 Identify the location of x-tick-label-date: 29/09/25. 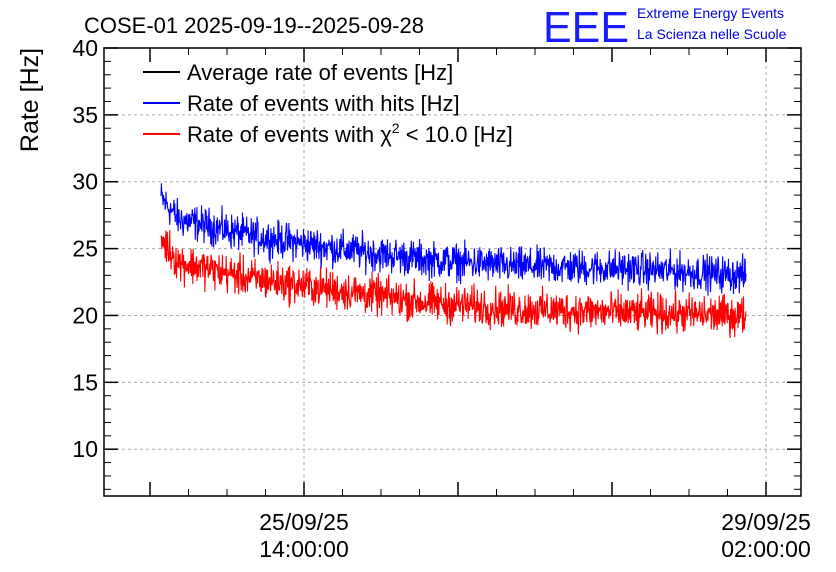
(766, 522).